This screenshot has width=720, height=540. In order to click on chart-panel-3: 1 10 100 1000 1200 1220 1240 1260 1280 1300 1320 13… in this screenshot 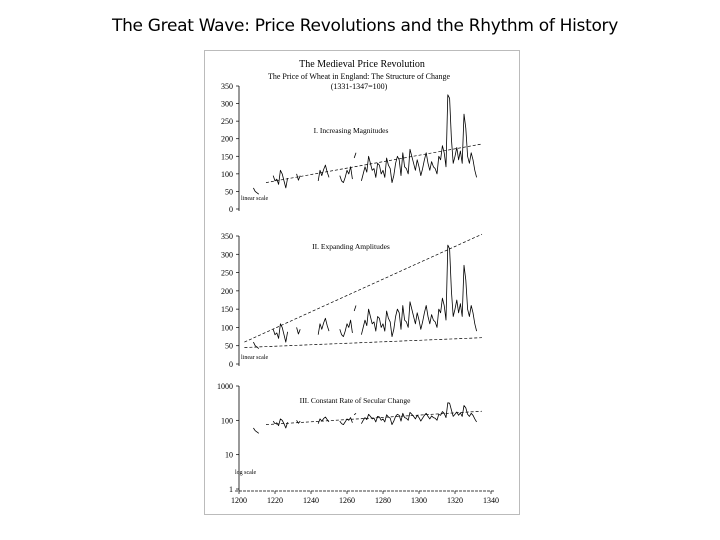, I will do `click(358, 443)`.